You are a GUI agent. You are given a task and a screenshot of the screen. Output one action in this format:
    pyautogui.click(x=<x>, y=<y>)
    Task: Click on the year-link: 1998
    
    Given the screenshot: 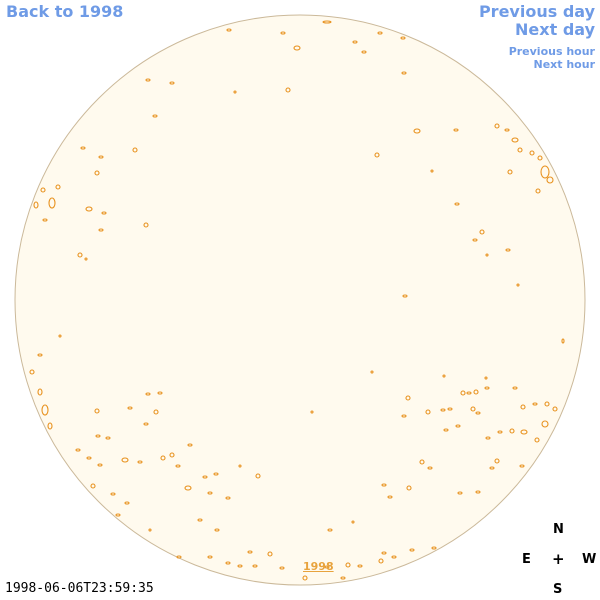 What is the action you would take?
    pyautogui.click(x=318, y=566)
    